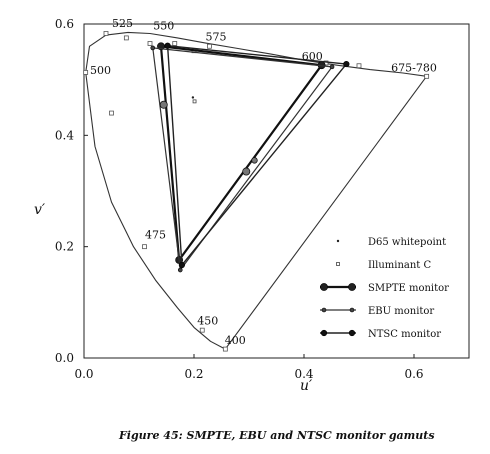 This screenshot has height=454, width=490. What do you see at coordinates (306, 386) in the screenshot?
I see `x-axis-label: u′` at bounding box center [306, 386].